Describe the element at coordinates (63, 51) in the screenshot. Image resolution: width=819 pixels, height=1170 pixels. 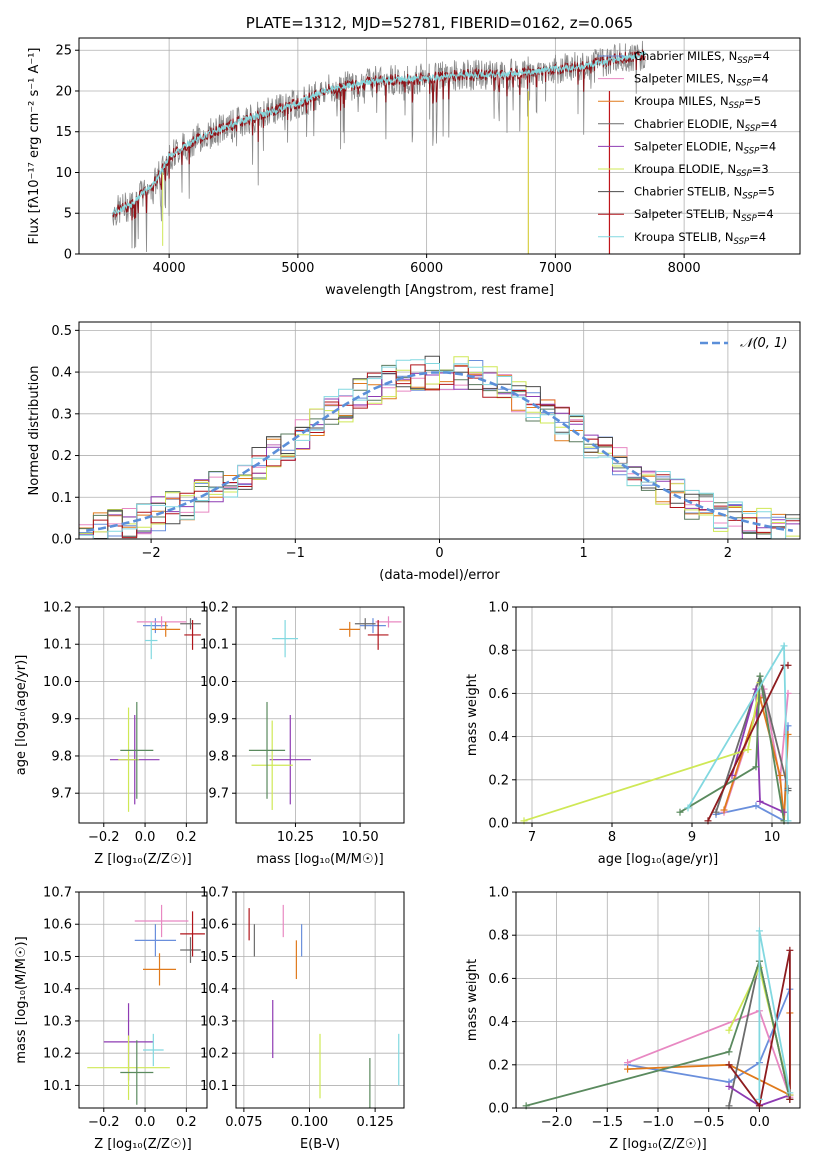
I see `y-tick-label: 25` at that location.